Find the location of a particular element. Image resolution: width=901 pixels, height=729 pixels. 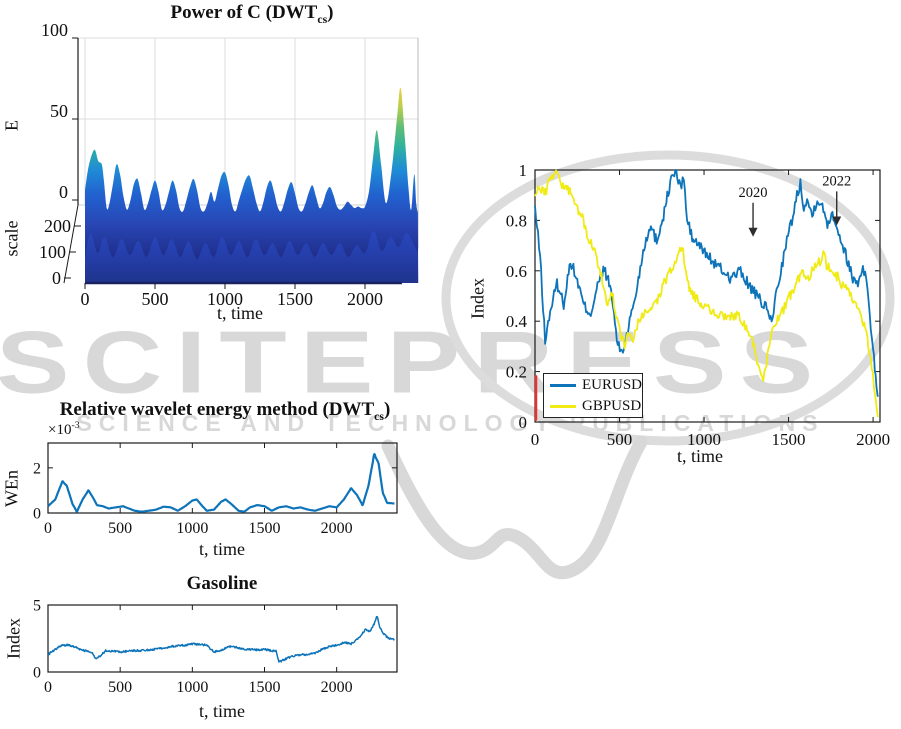

power3d-xtick-label: 1000 is located at coordinates (225, 299).